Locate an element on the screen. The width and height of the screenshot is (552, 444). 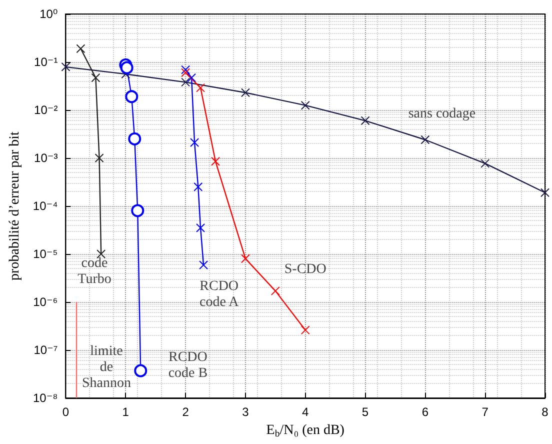
annotation: RCDO code B is located at coordinates (188, 365).